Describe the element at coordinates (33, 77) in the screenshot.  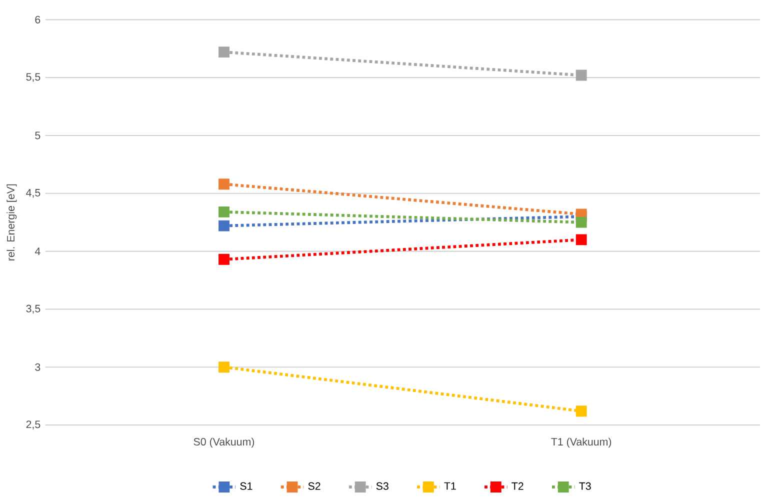
I see `y-tick-label: 5,5` at that location.